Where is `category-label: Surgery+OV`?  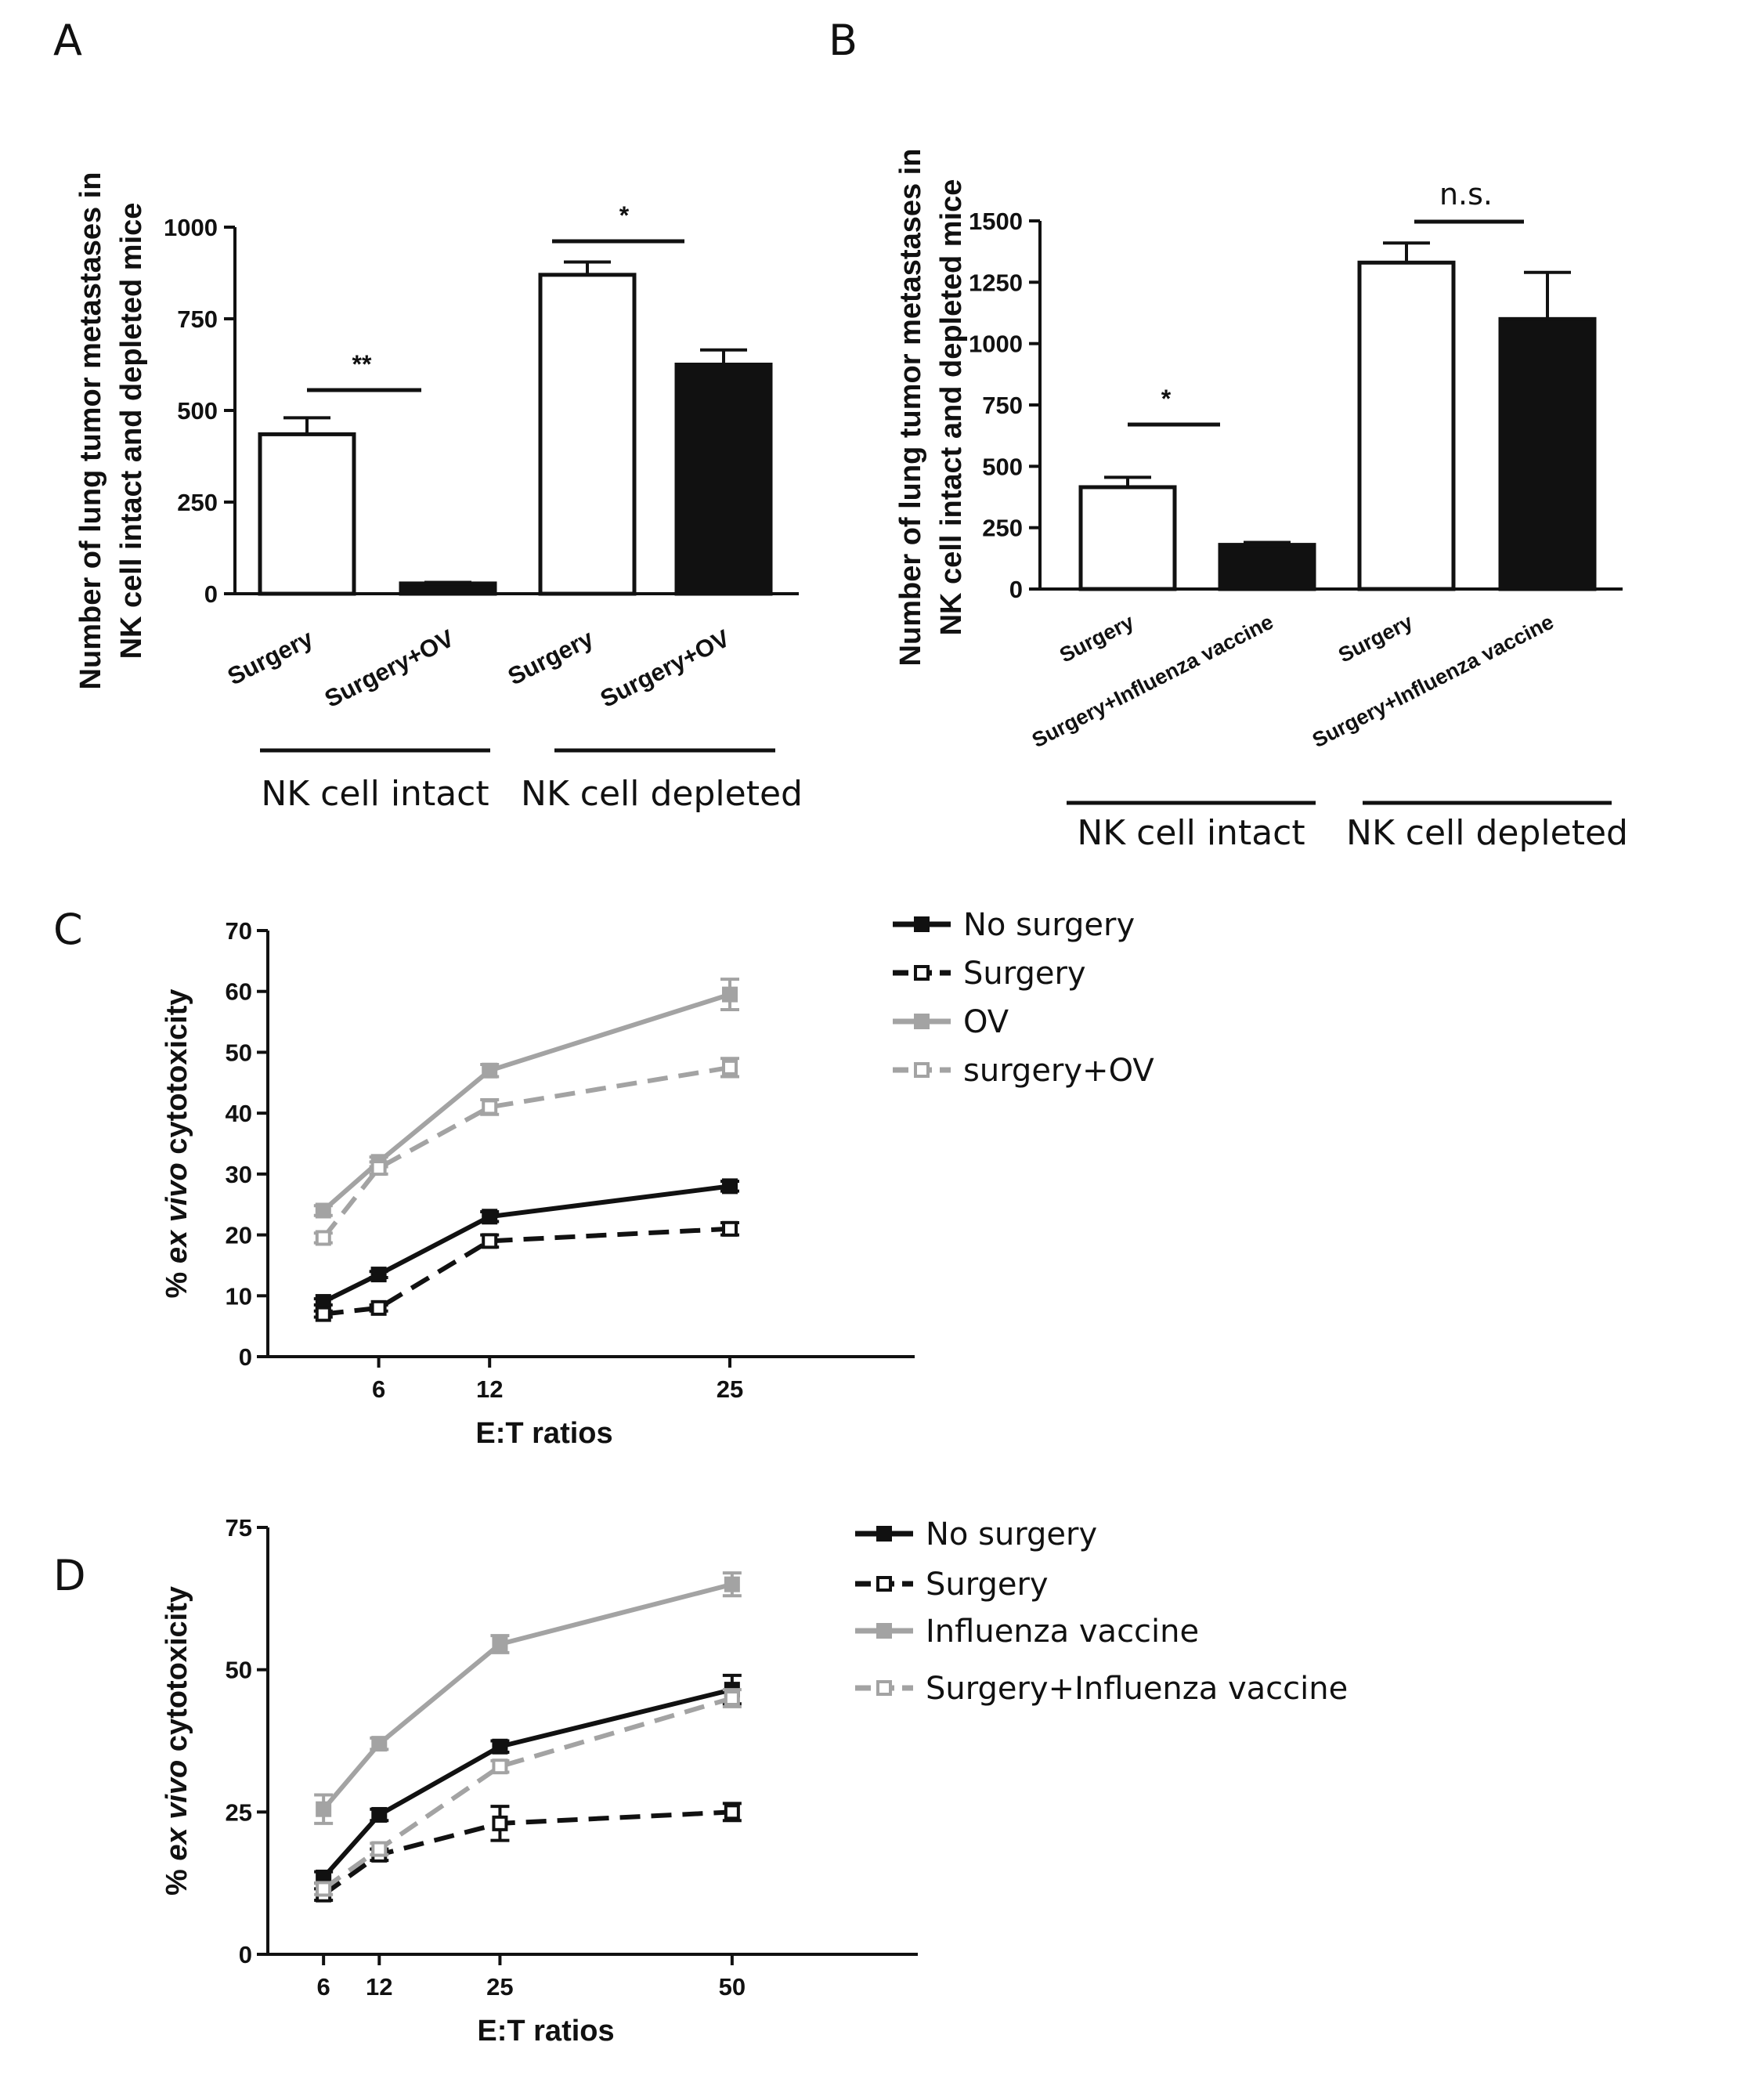
category-label: Surgery+OV is located at coordinates (389, 668).